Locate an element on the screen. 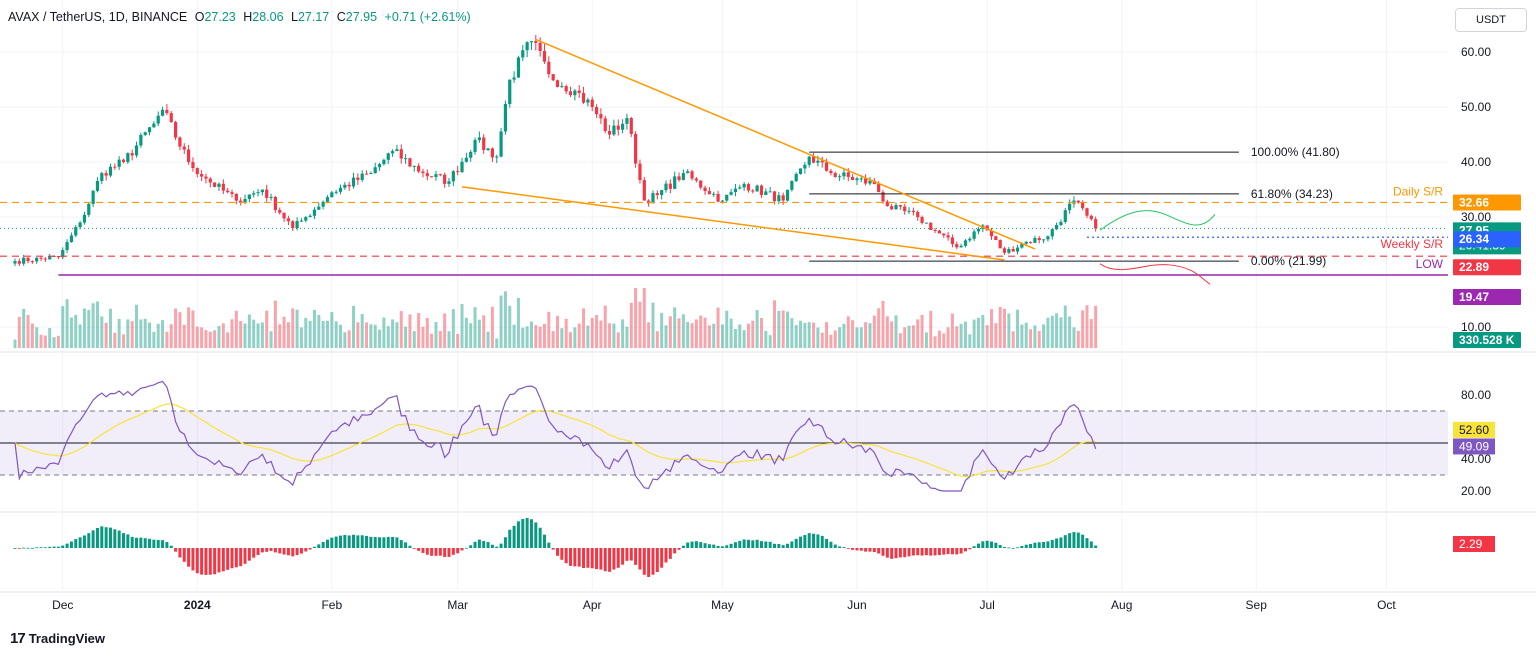 This screenshot has height=657, width=1536. daily-sr-price-tag-bg is located at coordinates (1487, 202).